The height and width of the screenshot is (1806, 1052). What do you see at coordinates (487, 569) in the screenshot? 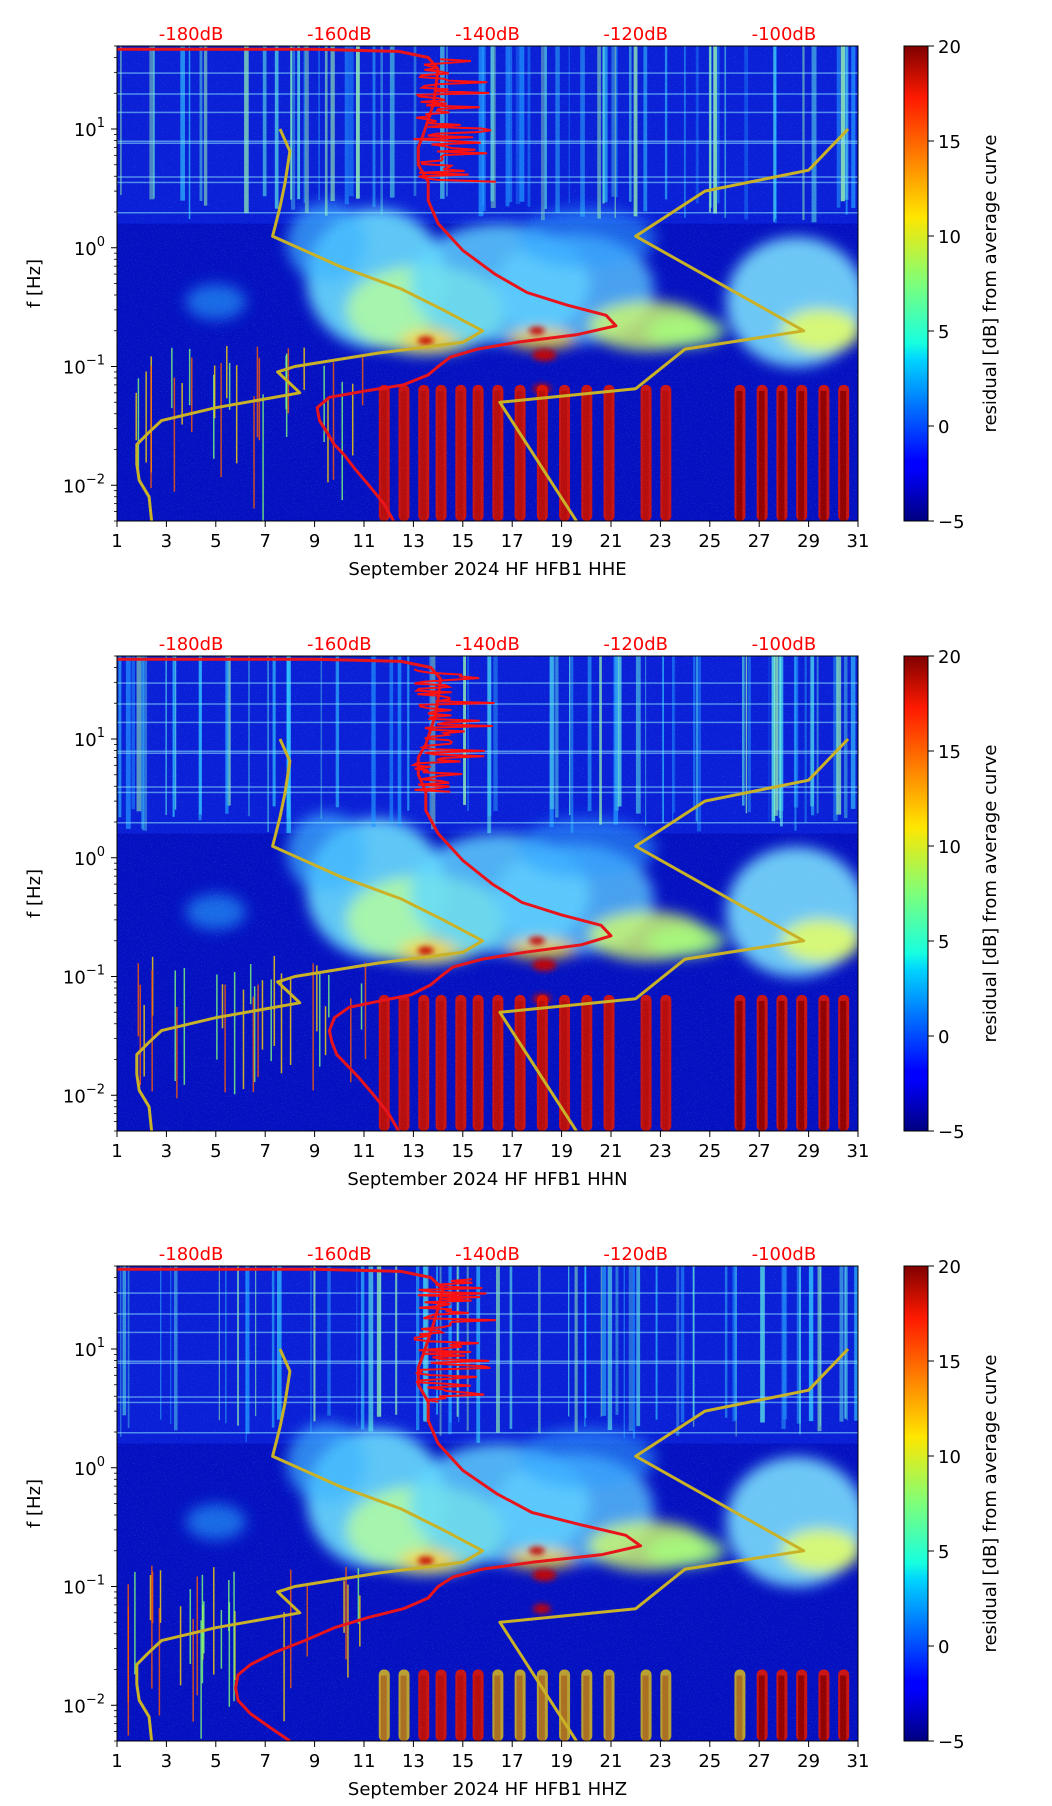
I see `x-axis-label: September 2024 HF HFB1 HHE` at bounding box center [487, 569].